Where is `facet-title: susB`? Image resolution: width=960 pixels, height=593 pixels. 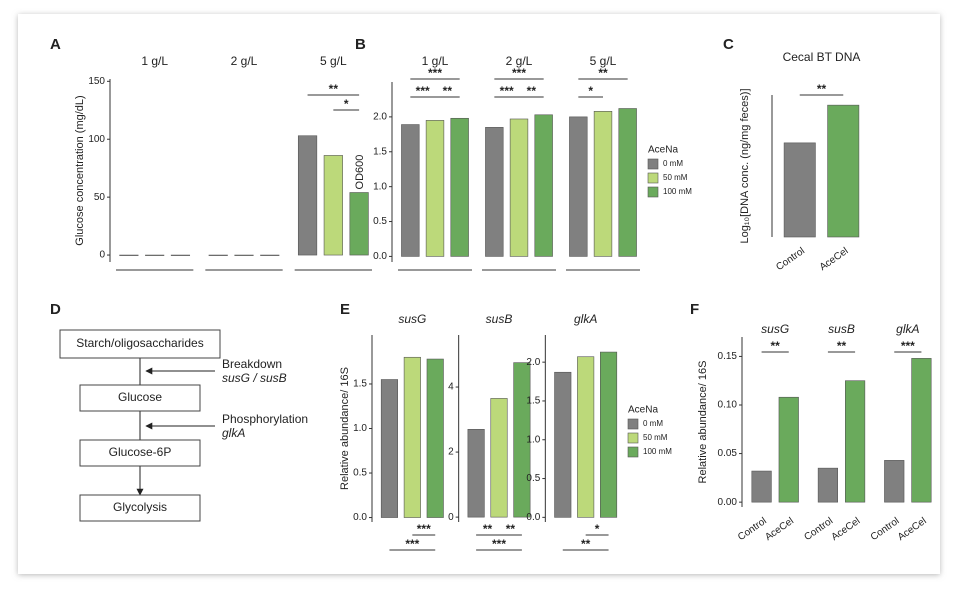 facet-title: susB is located at coordinates (499, 319).